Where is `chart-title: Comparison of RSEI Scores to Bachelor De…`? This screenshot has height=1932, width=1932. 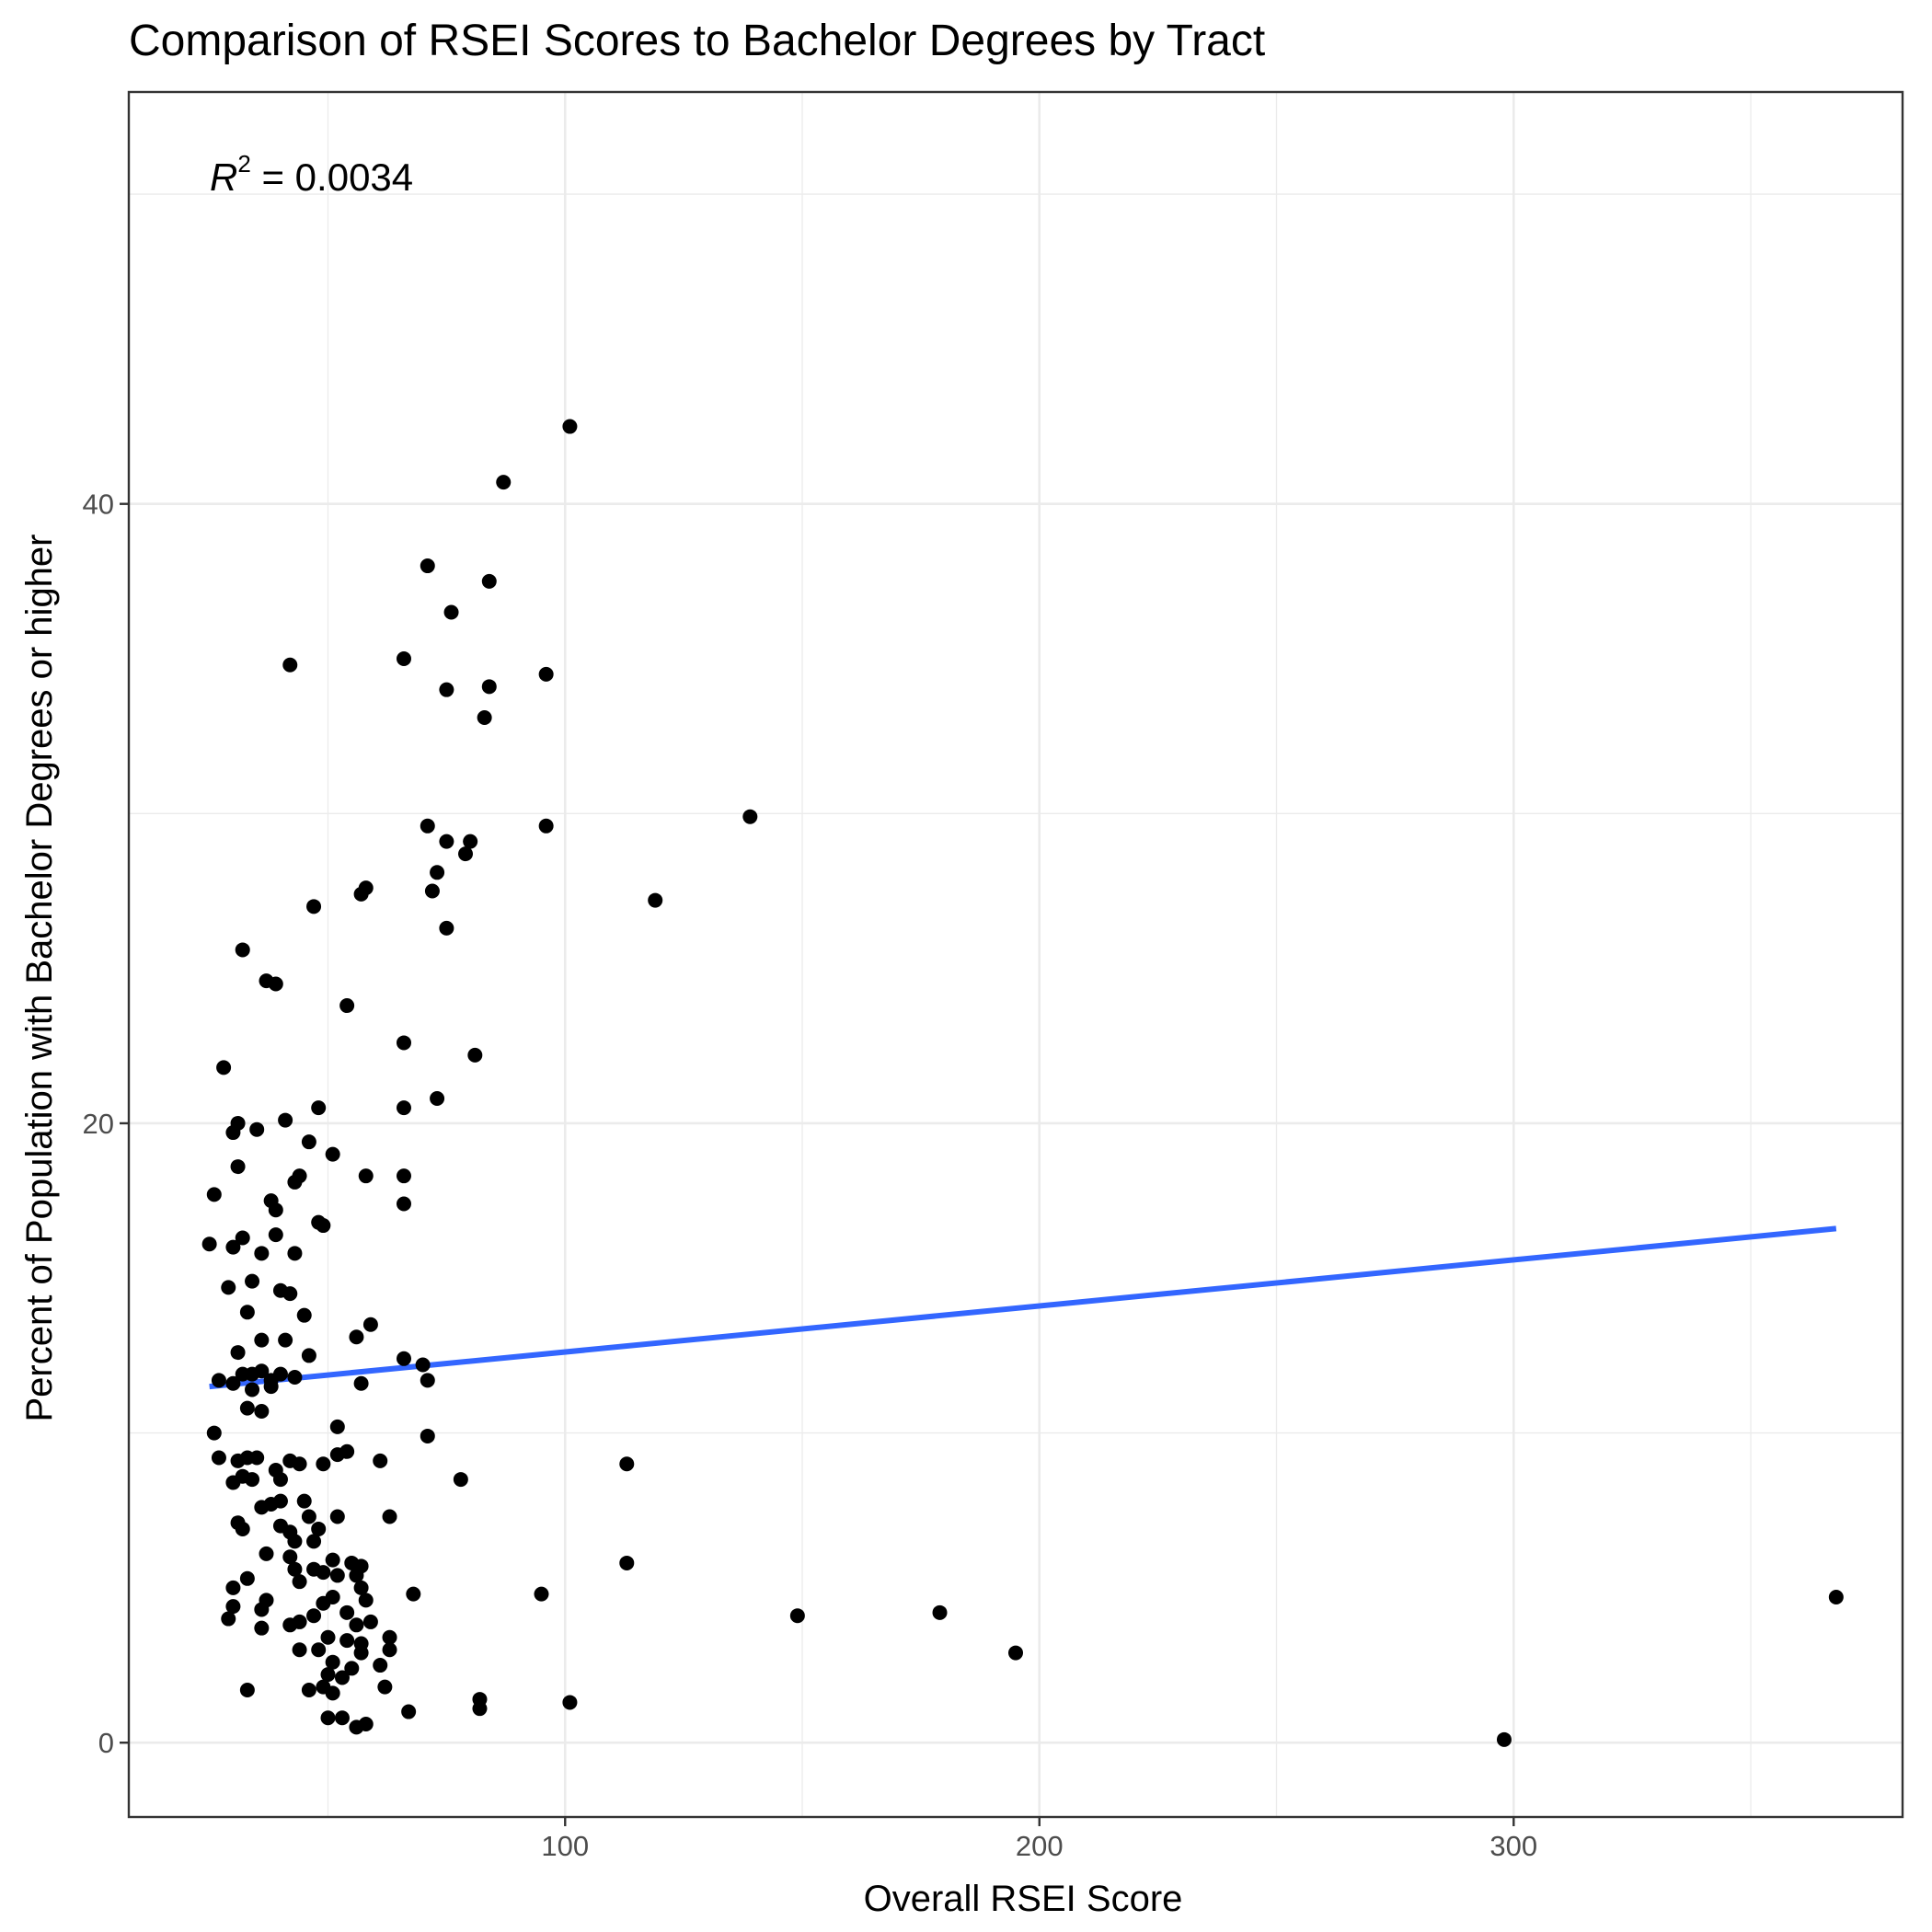 chart-title: Comparison of RSEI Scores to Bachelor De… is located at coordinates (697, 41).